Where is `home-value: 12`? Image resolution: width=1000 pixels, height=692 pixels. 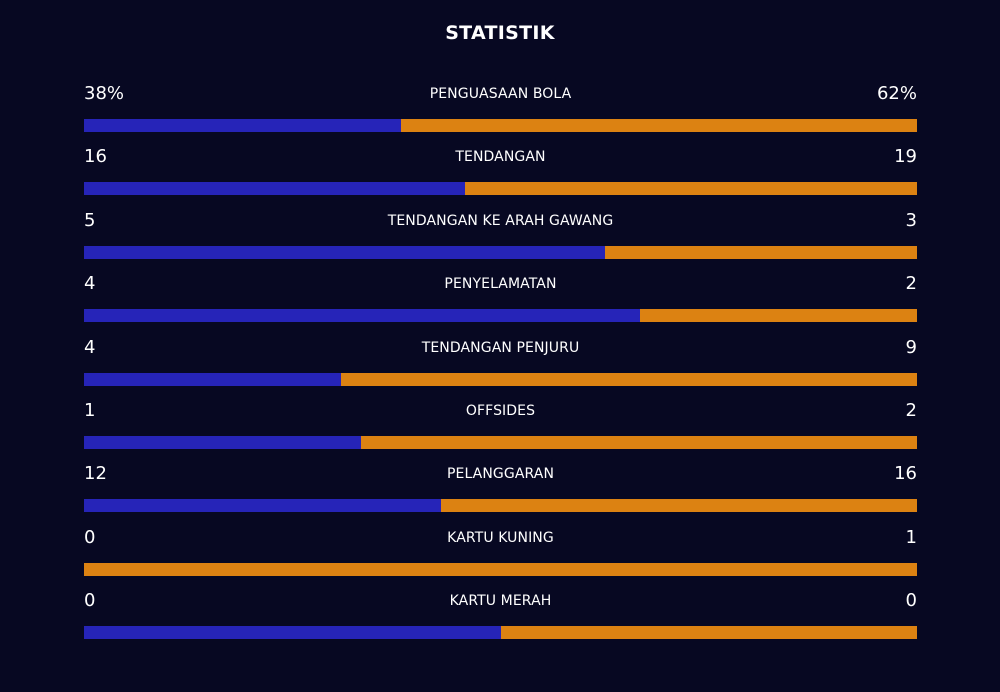
home-value: 12 is located at coordinates (95, 474).